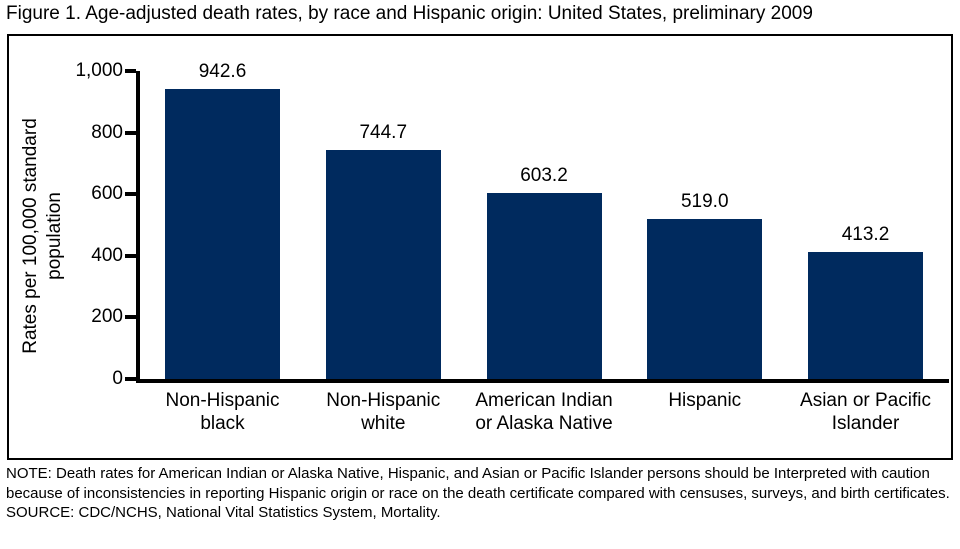  Describe the element at coordinates (99, 70) in the screenshot. I see `y-tick-label: 1,000` at that location.